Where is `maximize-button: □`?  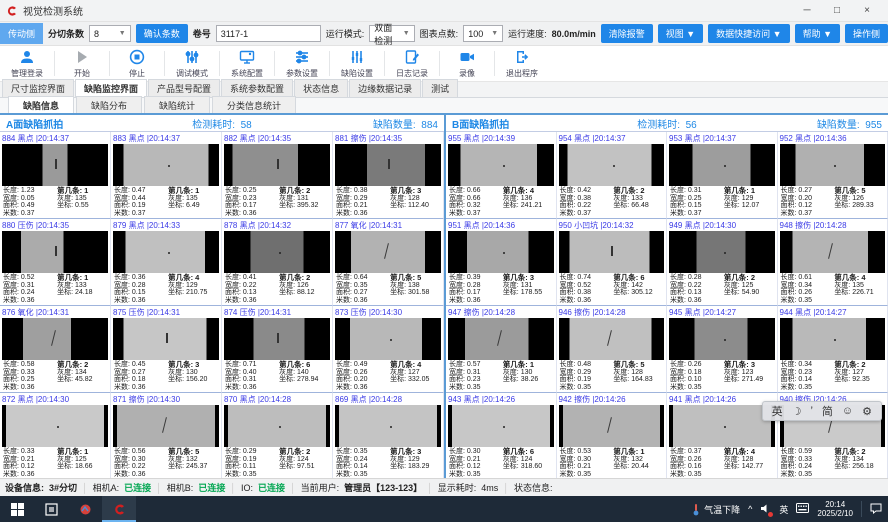 maximize-button: □ is located at coordinates (837, 10).